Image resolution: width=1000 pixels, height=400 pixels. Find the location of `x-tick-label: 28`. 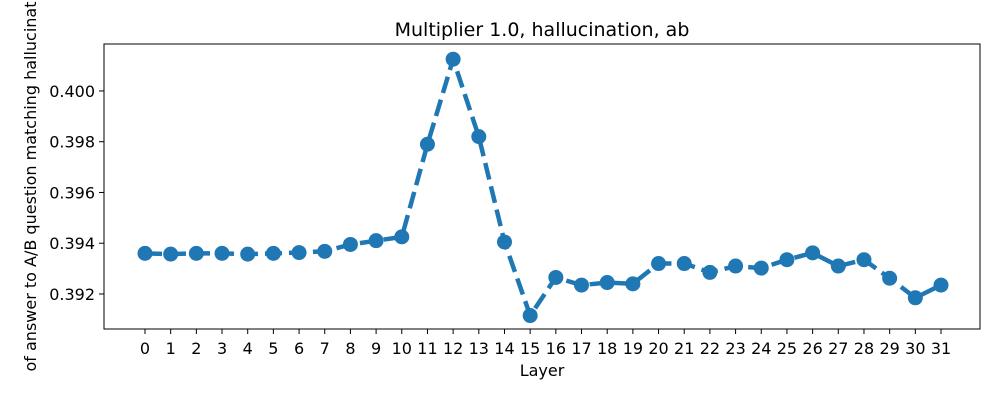

x-tick-label: 28 is located at coordinates (864, 348).